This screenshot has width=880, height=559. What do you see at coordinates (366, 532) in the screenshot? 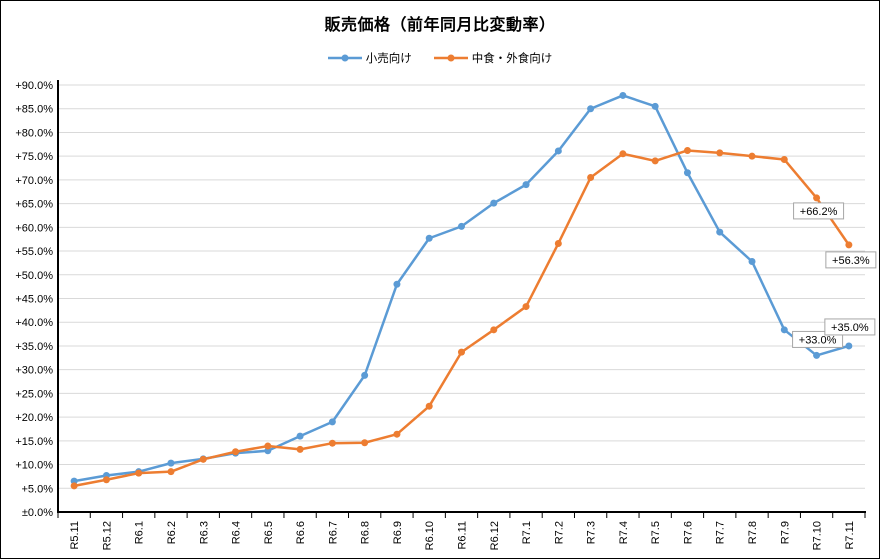
I see `x-tick-label: R6.8` at bounding box center [366, 532].